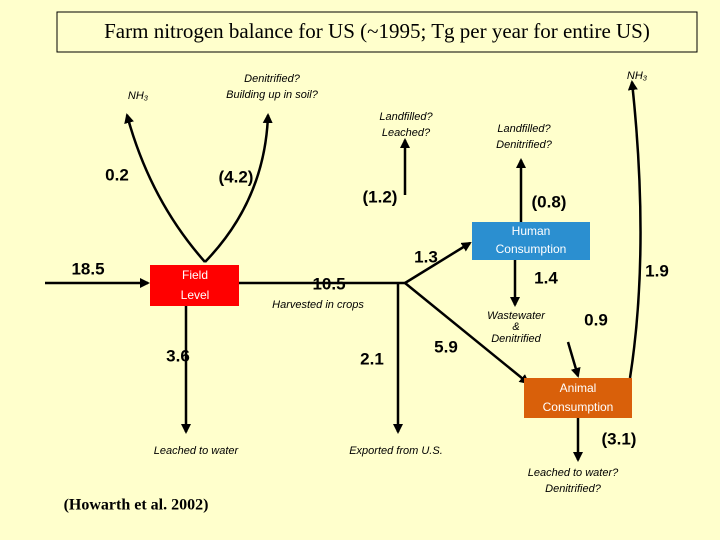 The width and height of the screenshot is (720, 540). Describe the element at coordinates (406, 133) in the screenshot. I see `label: Leached?` at that location.